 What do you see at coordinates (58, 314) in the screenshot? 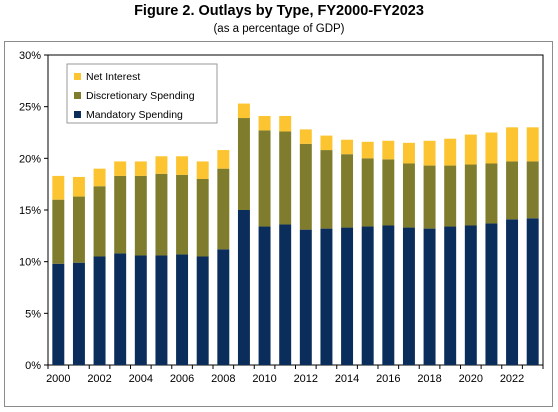
I see `bar-mandatory-spending-2000` at bounding box center [58, 314].